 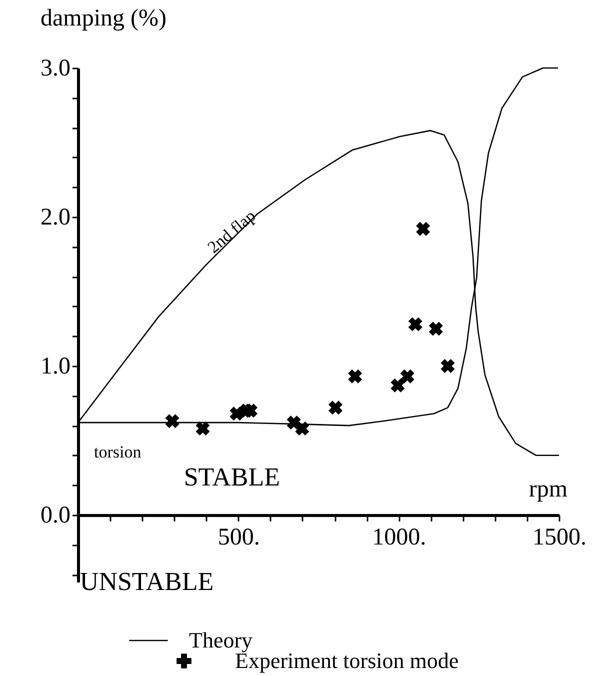 I want to click on y-tick-label: 1.0, so click(x=55, y=366).